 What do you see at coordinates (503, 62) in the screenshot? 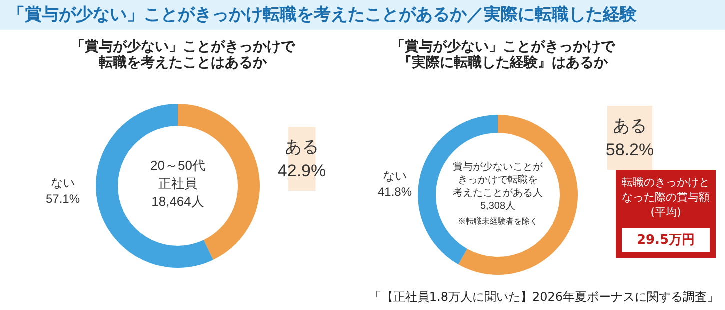
I see `chart-subtitle: 『実際に転職した経験』はあるか` at bounding box center [503, 62].